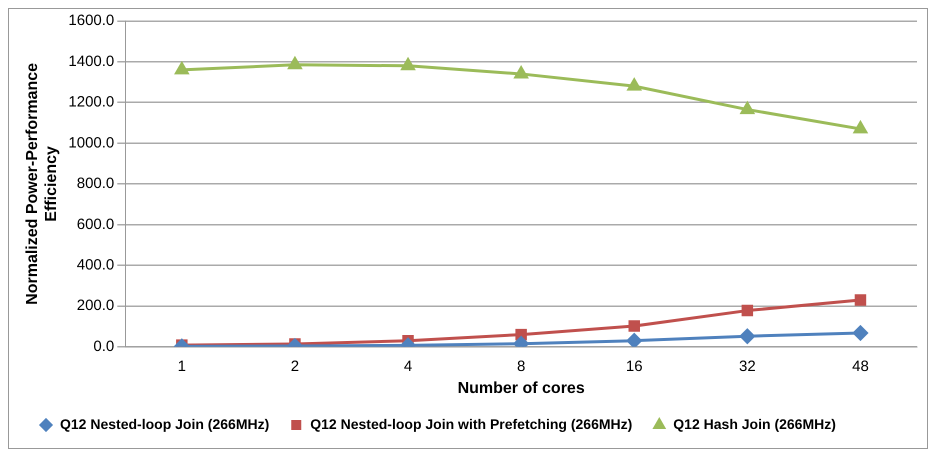 This screenshot has width=936, height=457. Describe the element at coordinates (860, 366) in the screenshot. I see `x-tick-label: 48` at that location.